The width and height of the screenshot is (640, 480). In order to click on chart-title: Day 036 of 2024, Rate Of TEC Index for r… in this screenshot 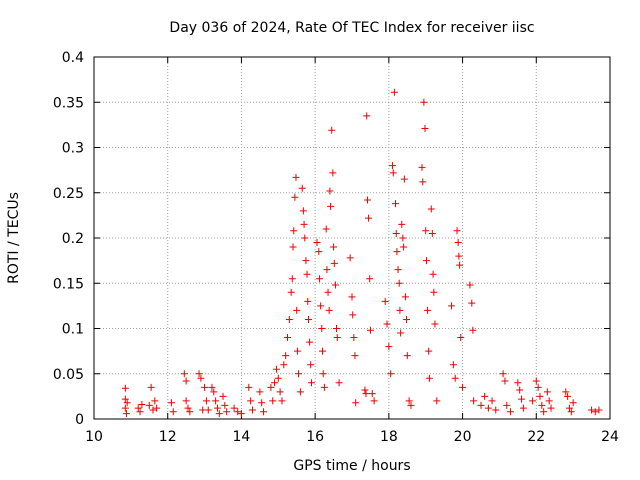, I will do `click(351, 28)`.